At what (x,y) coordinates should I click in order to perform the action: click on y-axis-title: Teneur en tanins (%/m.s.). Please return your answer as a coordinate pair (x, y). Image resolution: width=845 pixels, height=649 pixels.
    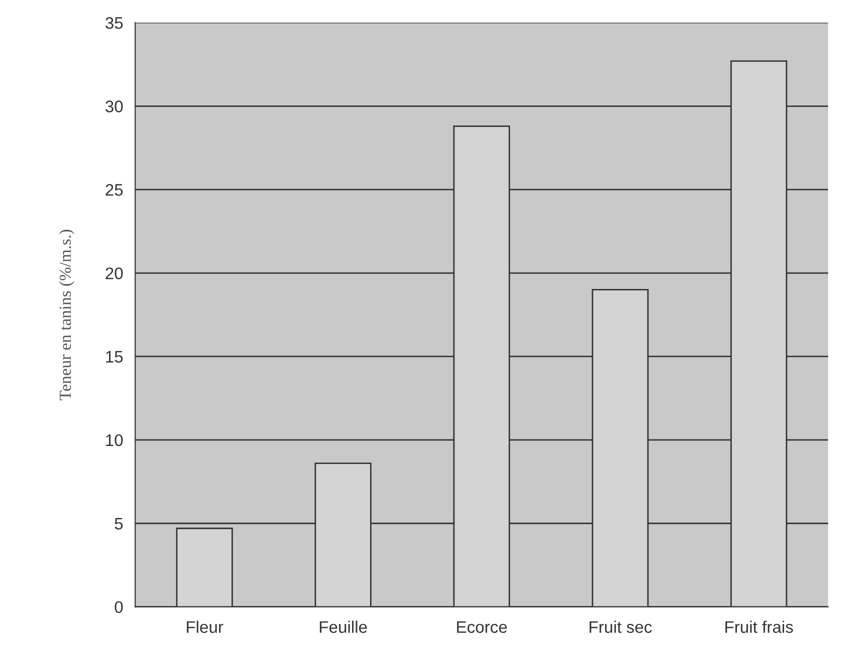
    Looking at the image, I should click on (66, 315).